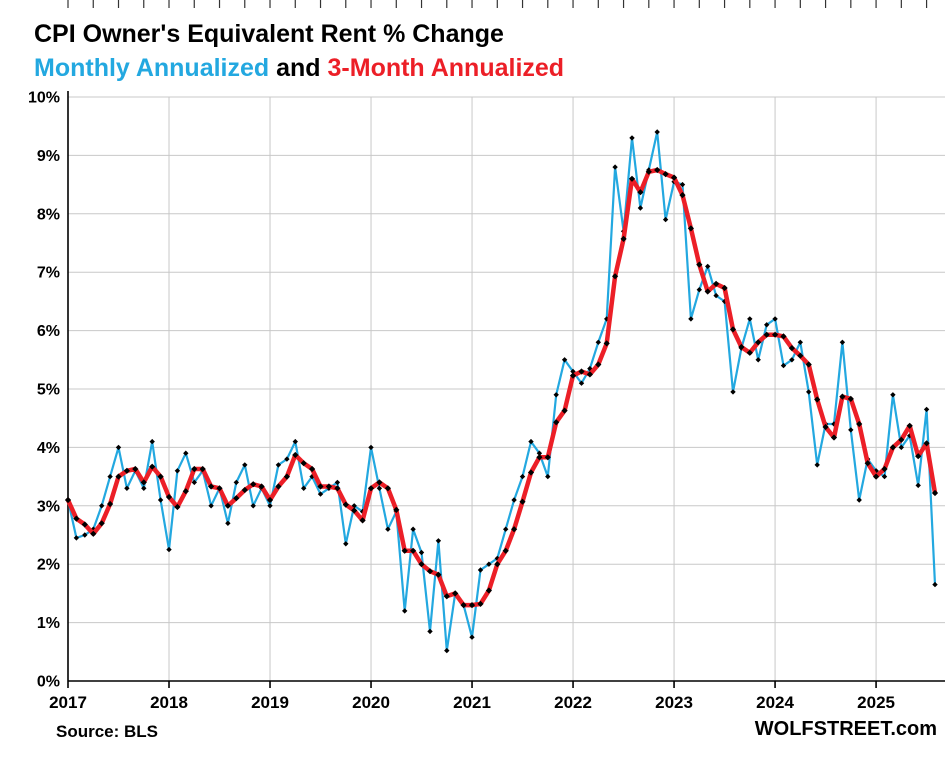 This screenshot has width=951, height=758. What do you see at coordinates (845, 729) in the screenshot?
I see `branding-wolfstreet: WOLFSTREET.com` at bounding box center [845, 729].